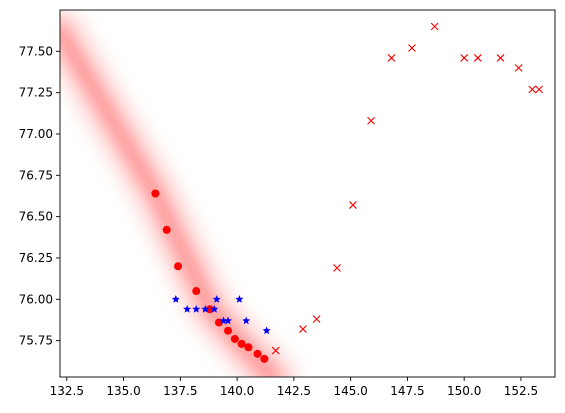  Describe the element at coordinates (210, 276) in the screenshot. I see `series-circle` at that location.